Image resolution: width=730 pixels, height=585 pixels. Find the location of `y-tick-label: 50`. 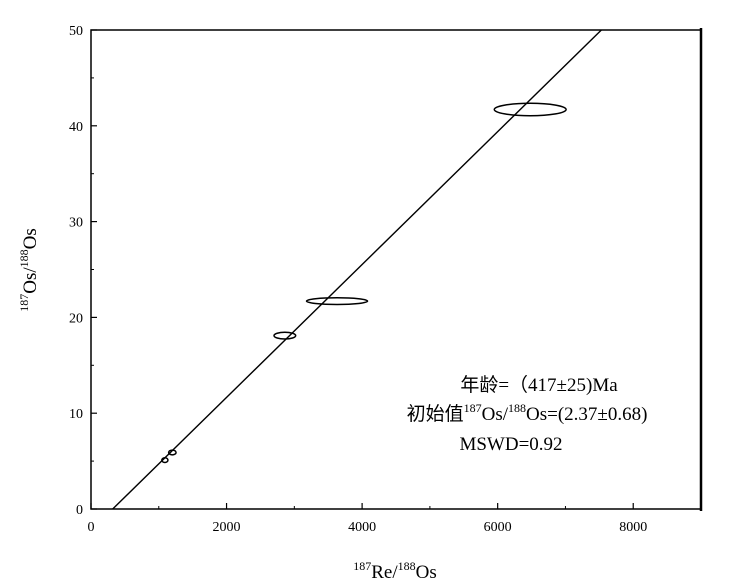

y-tick-label: 50 is located at coordinates (76, 31).